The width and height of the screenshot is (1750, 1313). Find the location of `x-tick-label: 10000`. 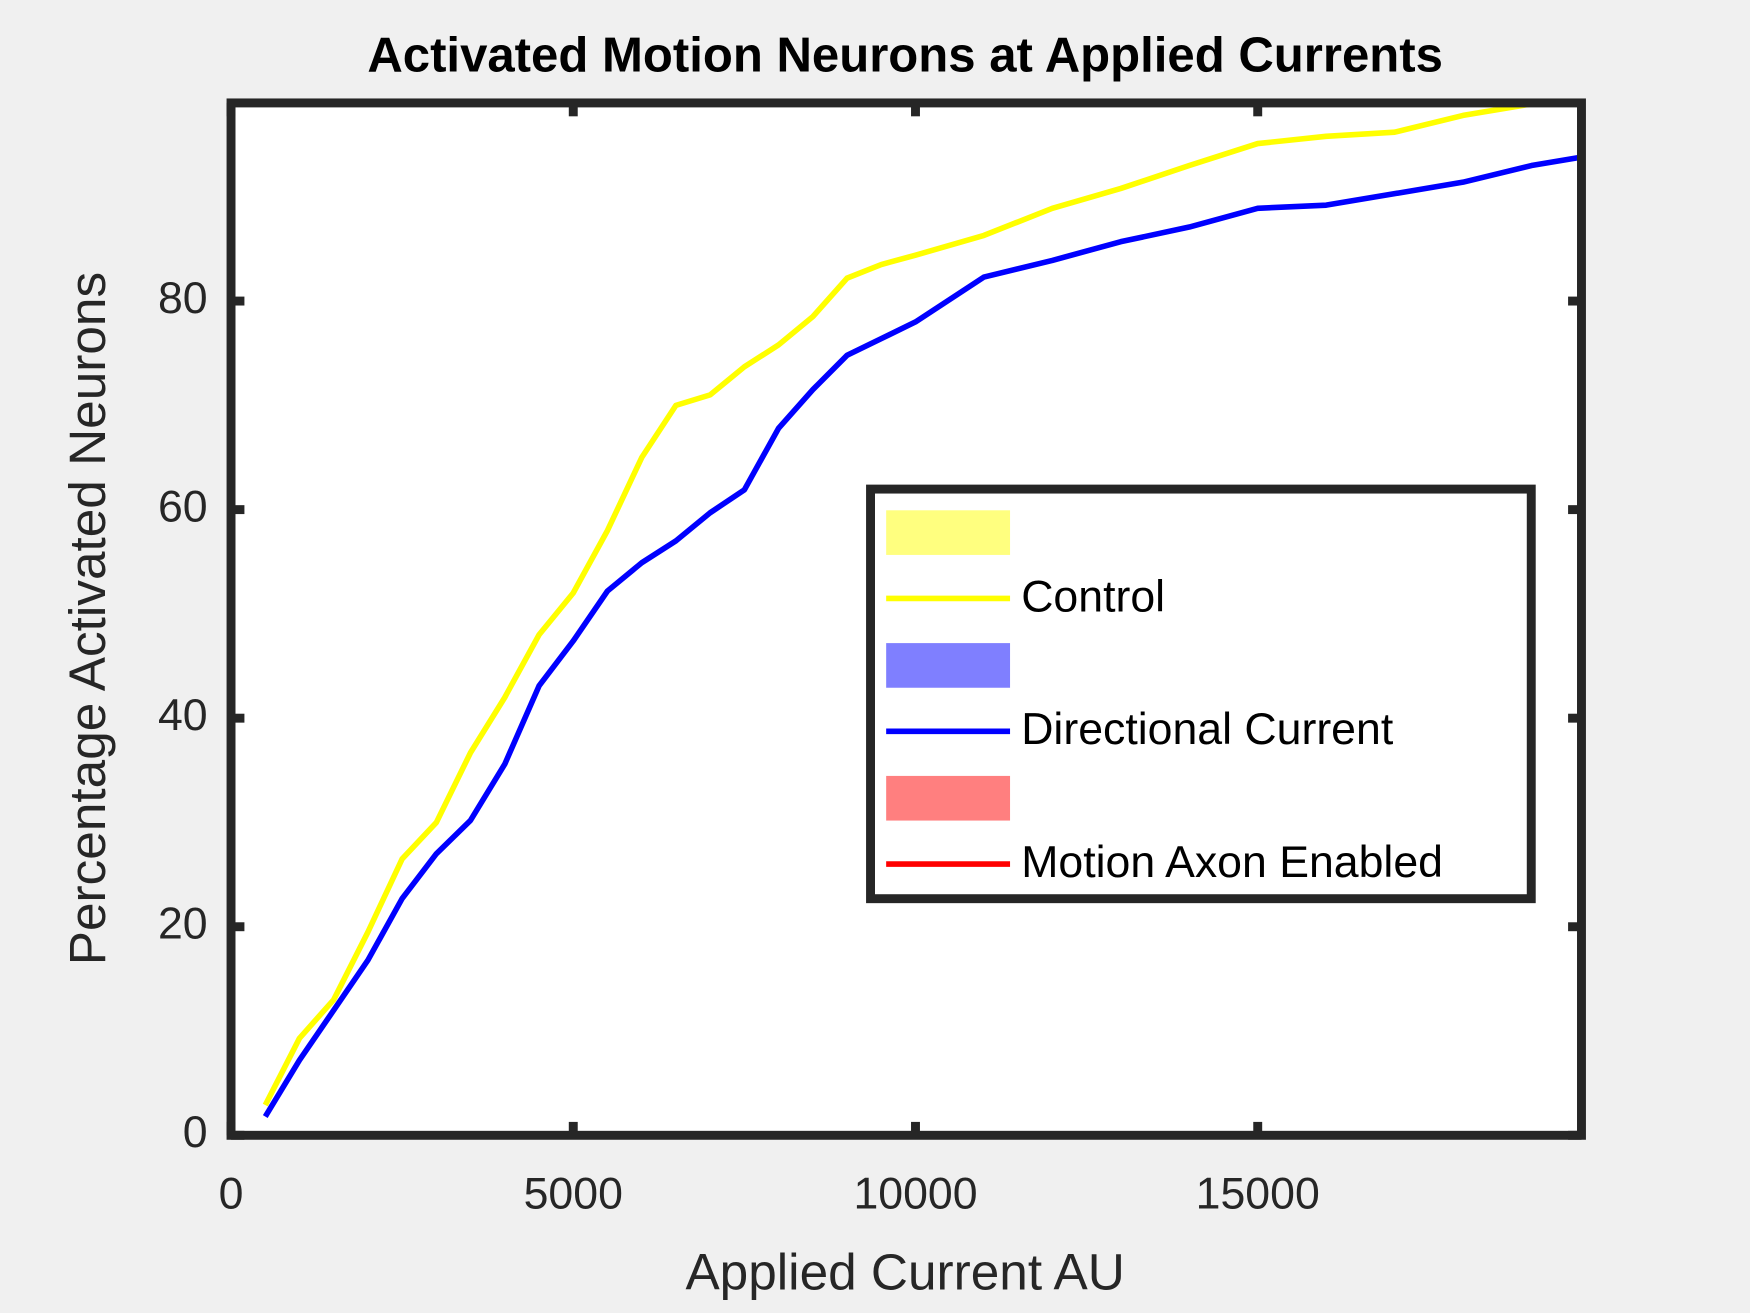

x-tick-label: 10000 is located at coordinates (915, 1193).